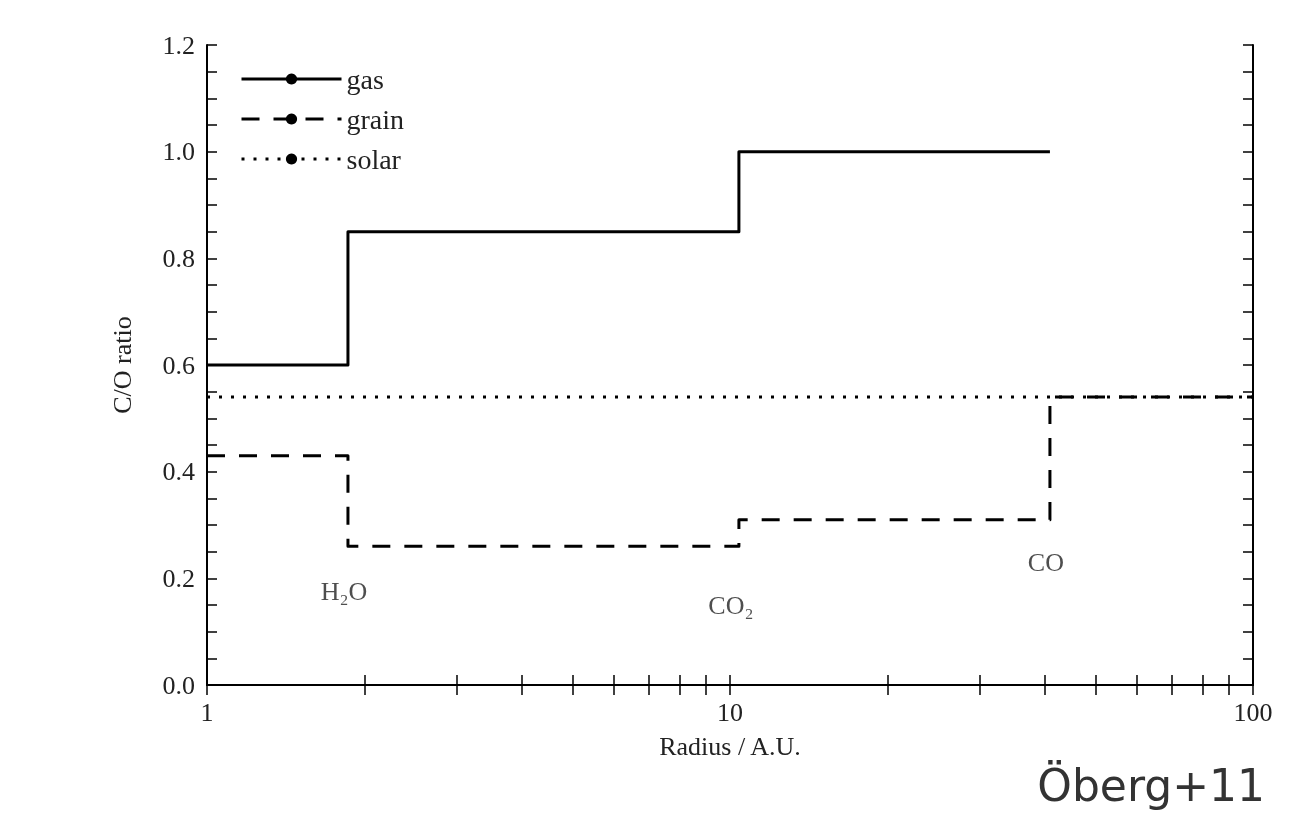 The height and width of the screenshot is (817, 1305). What do you see at coordinates (344, 591) in the screenshot?
I see `annotation: H₂O` at bounding box center [344, 591].